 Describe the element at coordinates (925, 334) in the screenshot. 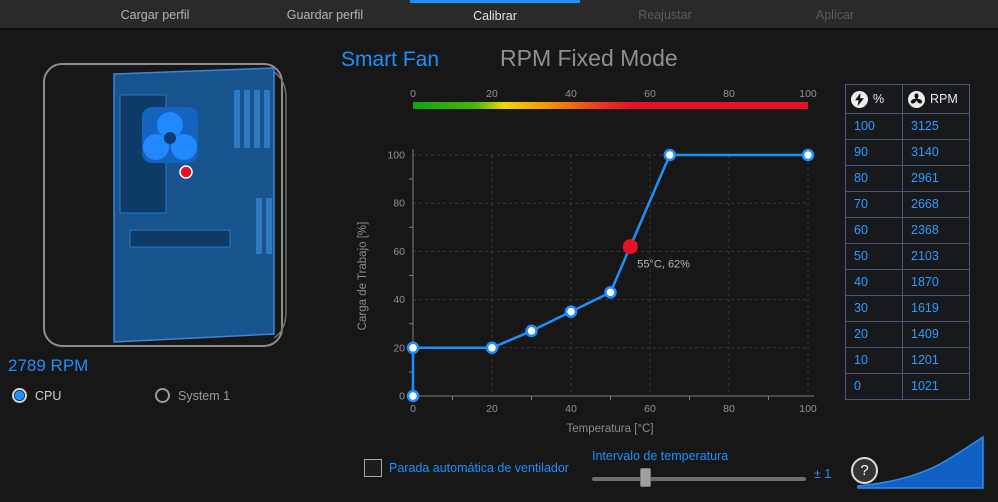

I see `rpm-cell: 1409` at that location.